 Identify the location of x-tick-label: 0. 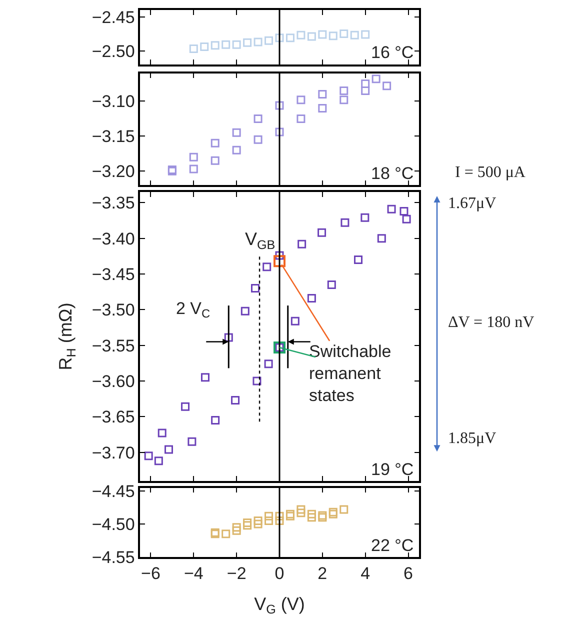
(279, 574).